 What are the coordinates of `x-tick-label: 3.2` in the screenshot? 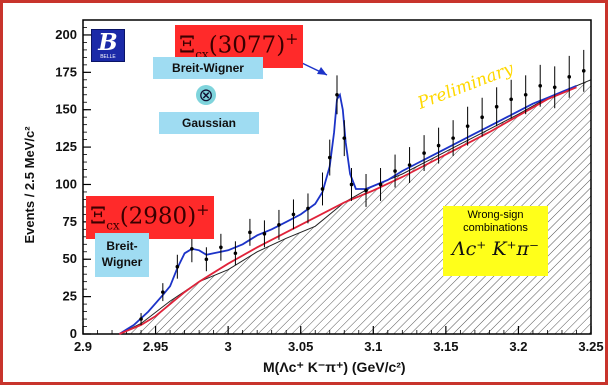 It's located at (518, 346).